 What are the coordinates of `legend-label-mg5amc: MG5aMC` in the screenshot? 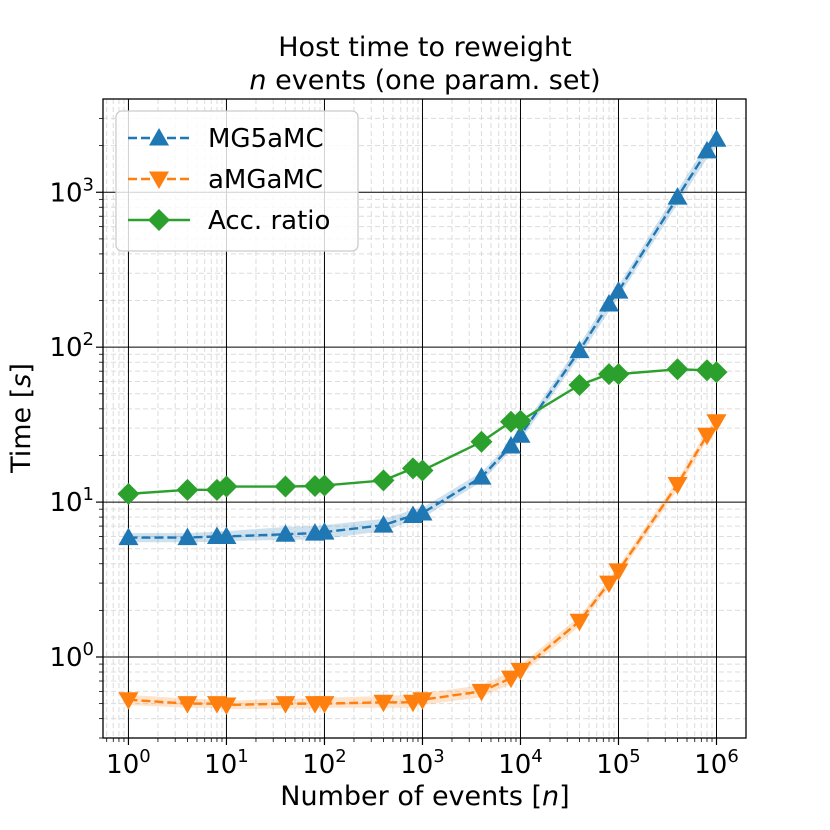 It's located at (266, 139).